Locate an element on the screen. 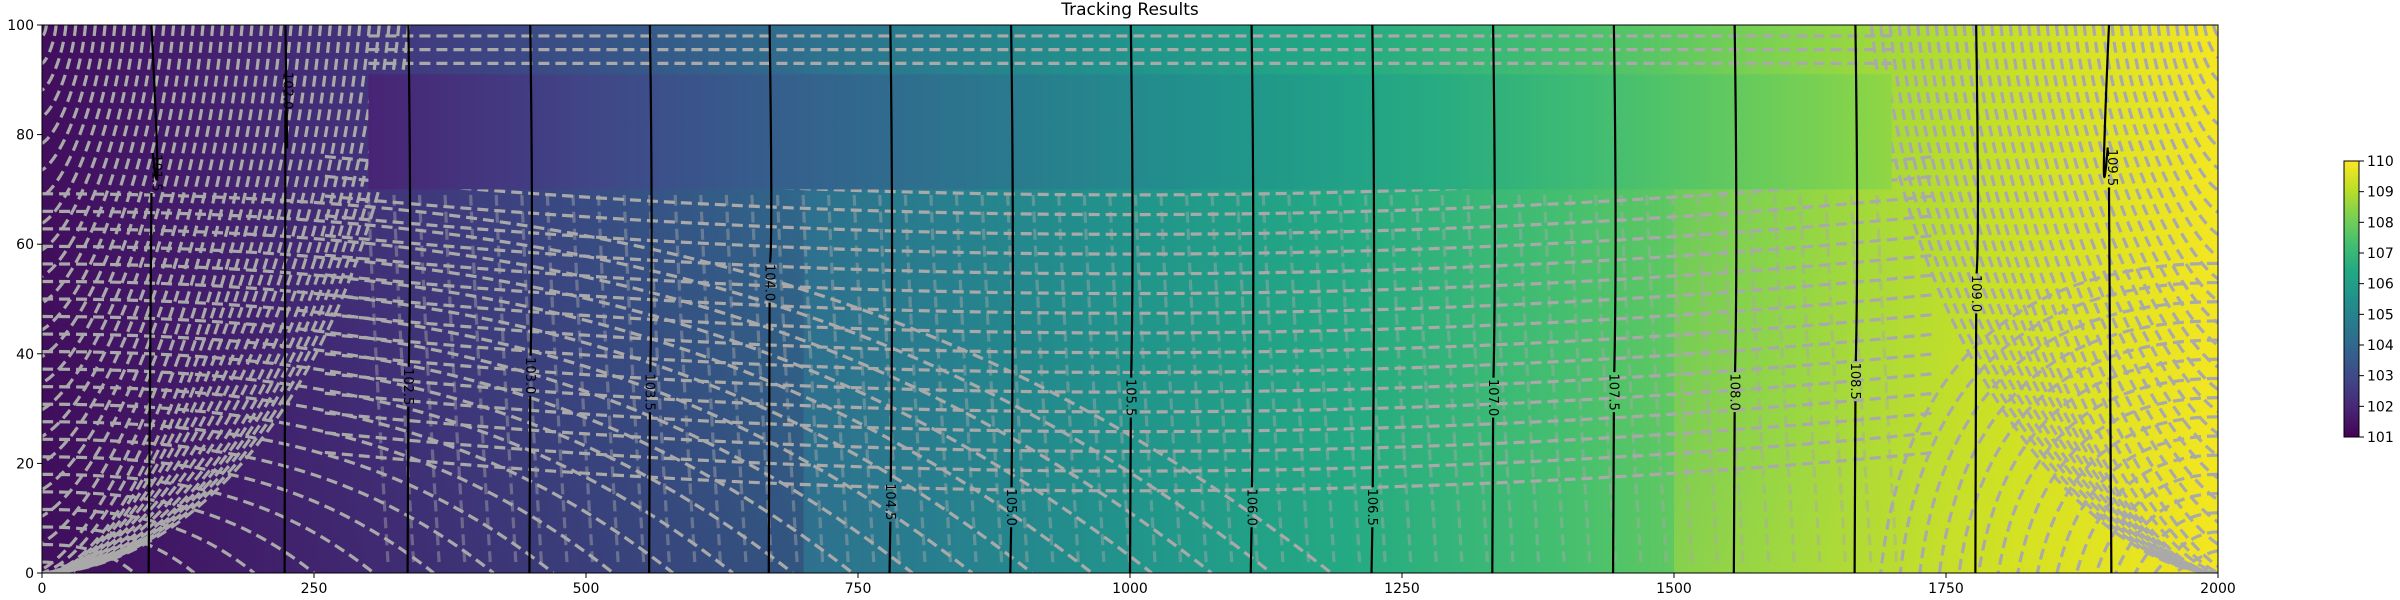  colorbar-ticks: 101 102 103 104 105 106 107 108 109 110 is located at coordinates (2376, 300).